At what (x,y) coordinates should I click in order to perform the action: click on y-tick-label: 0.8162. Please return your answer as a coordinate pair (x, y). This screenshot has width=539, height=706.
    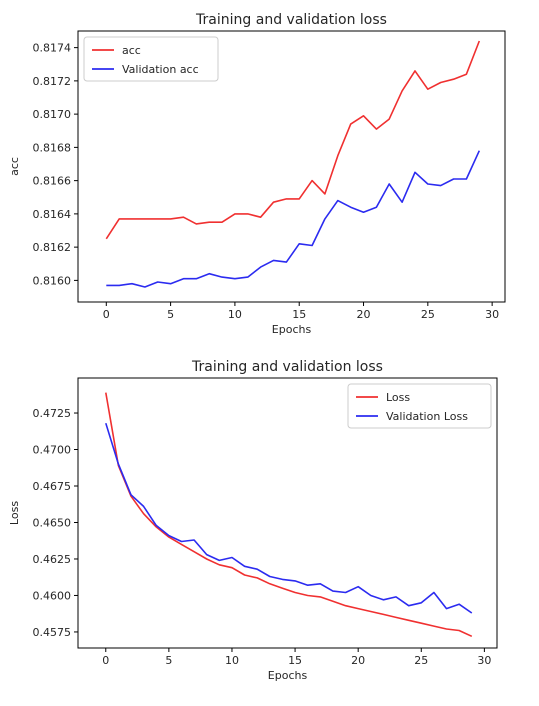
    Looking at the image, I should click on (52, 247).